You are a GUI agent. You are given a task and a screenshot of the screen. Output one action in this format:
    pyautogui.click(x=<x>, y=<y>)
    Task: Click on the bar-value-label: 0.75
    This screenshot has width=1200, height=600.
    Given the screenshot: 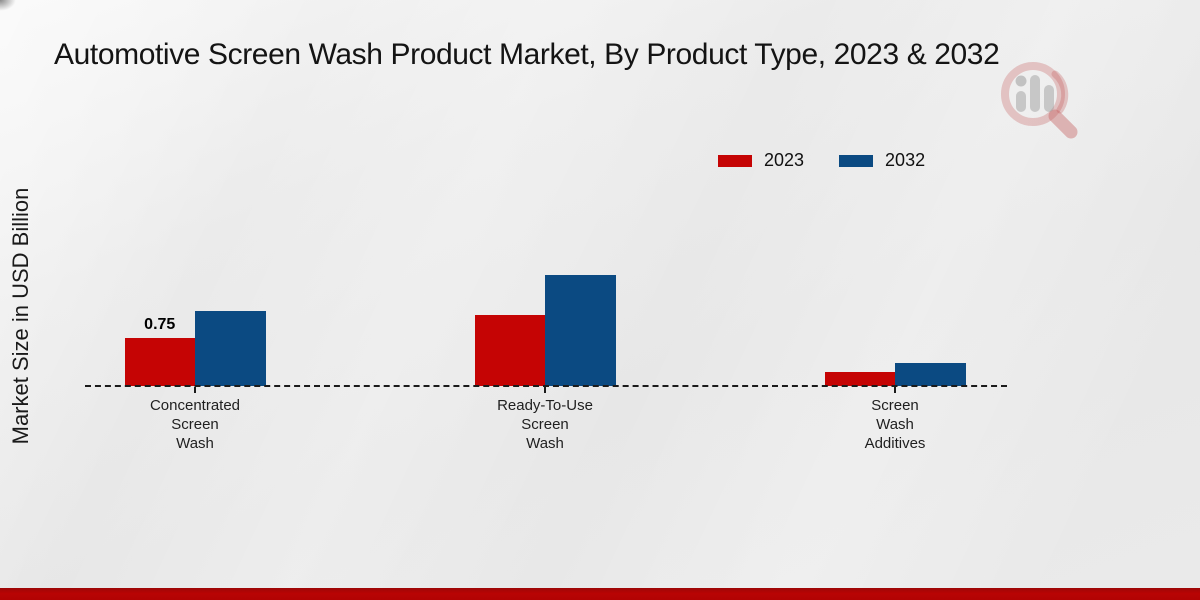 What is the action you would take?
    pyautogui.click(x=160, y=325)
    